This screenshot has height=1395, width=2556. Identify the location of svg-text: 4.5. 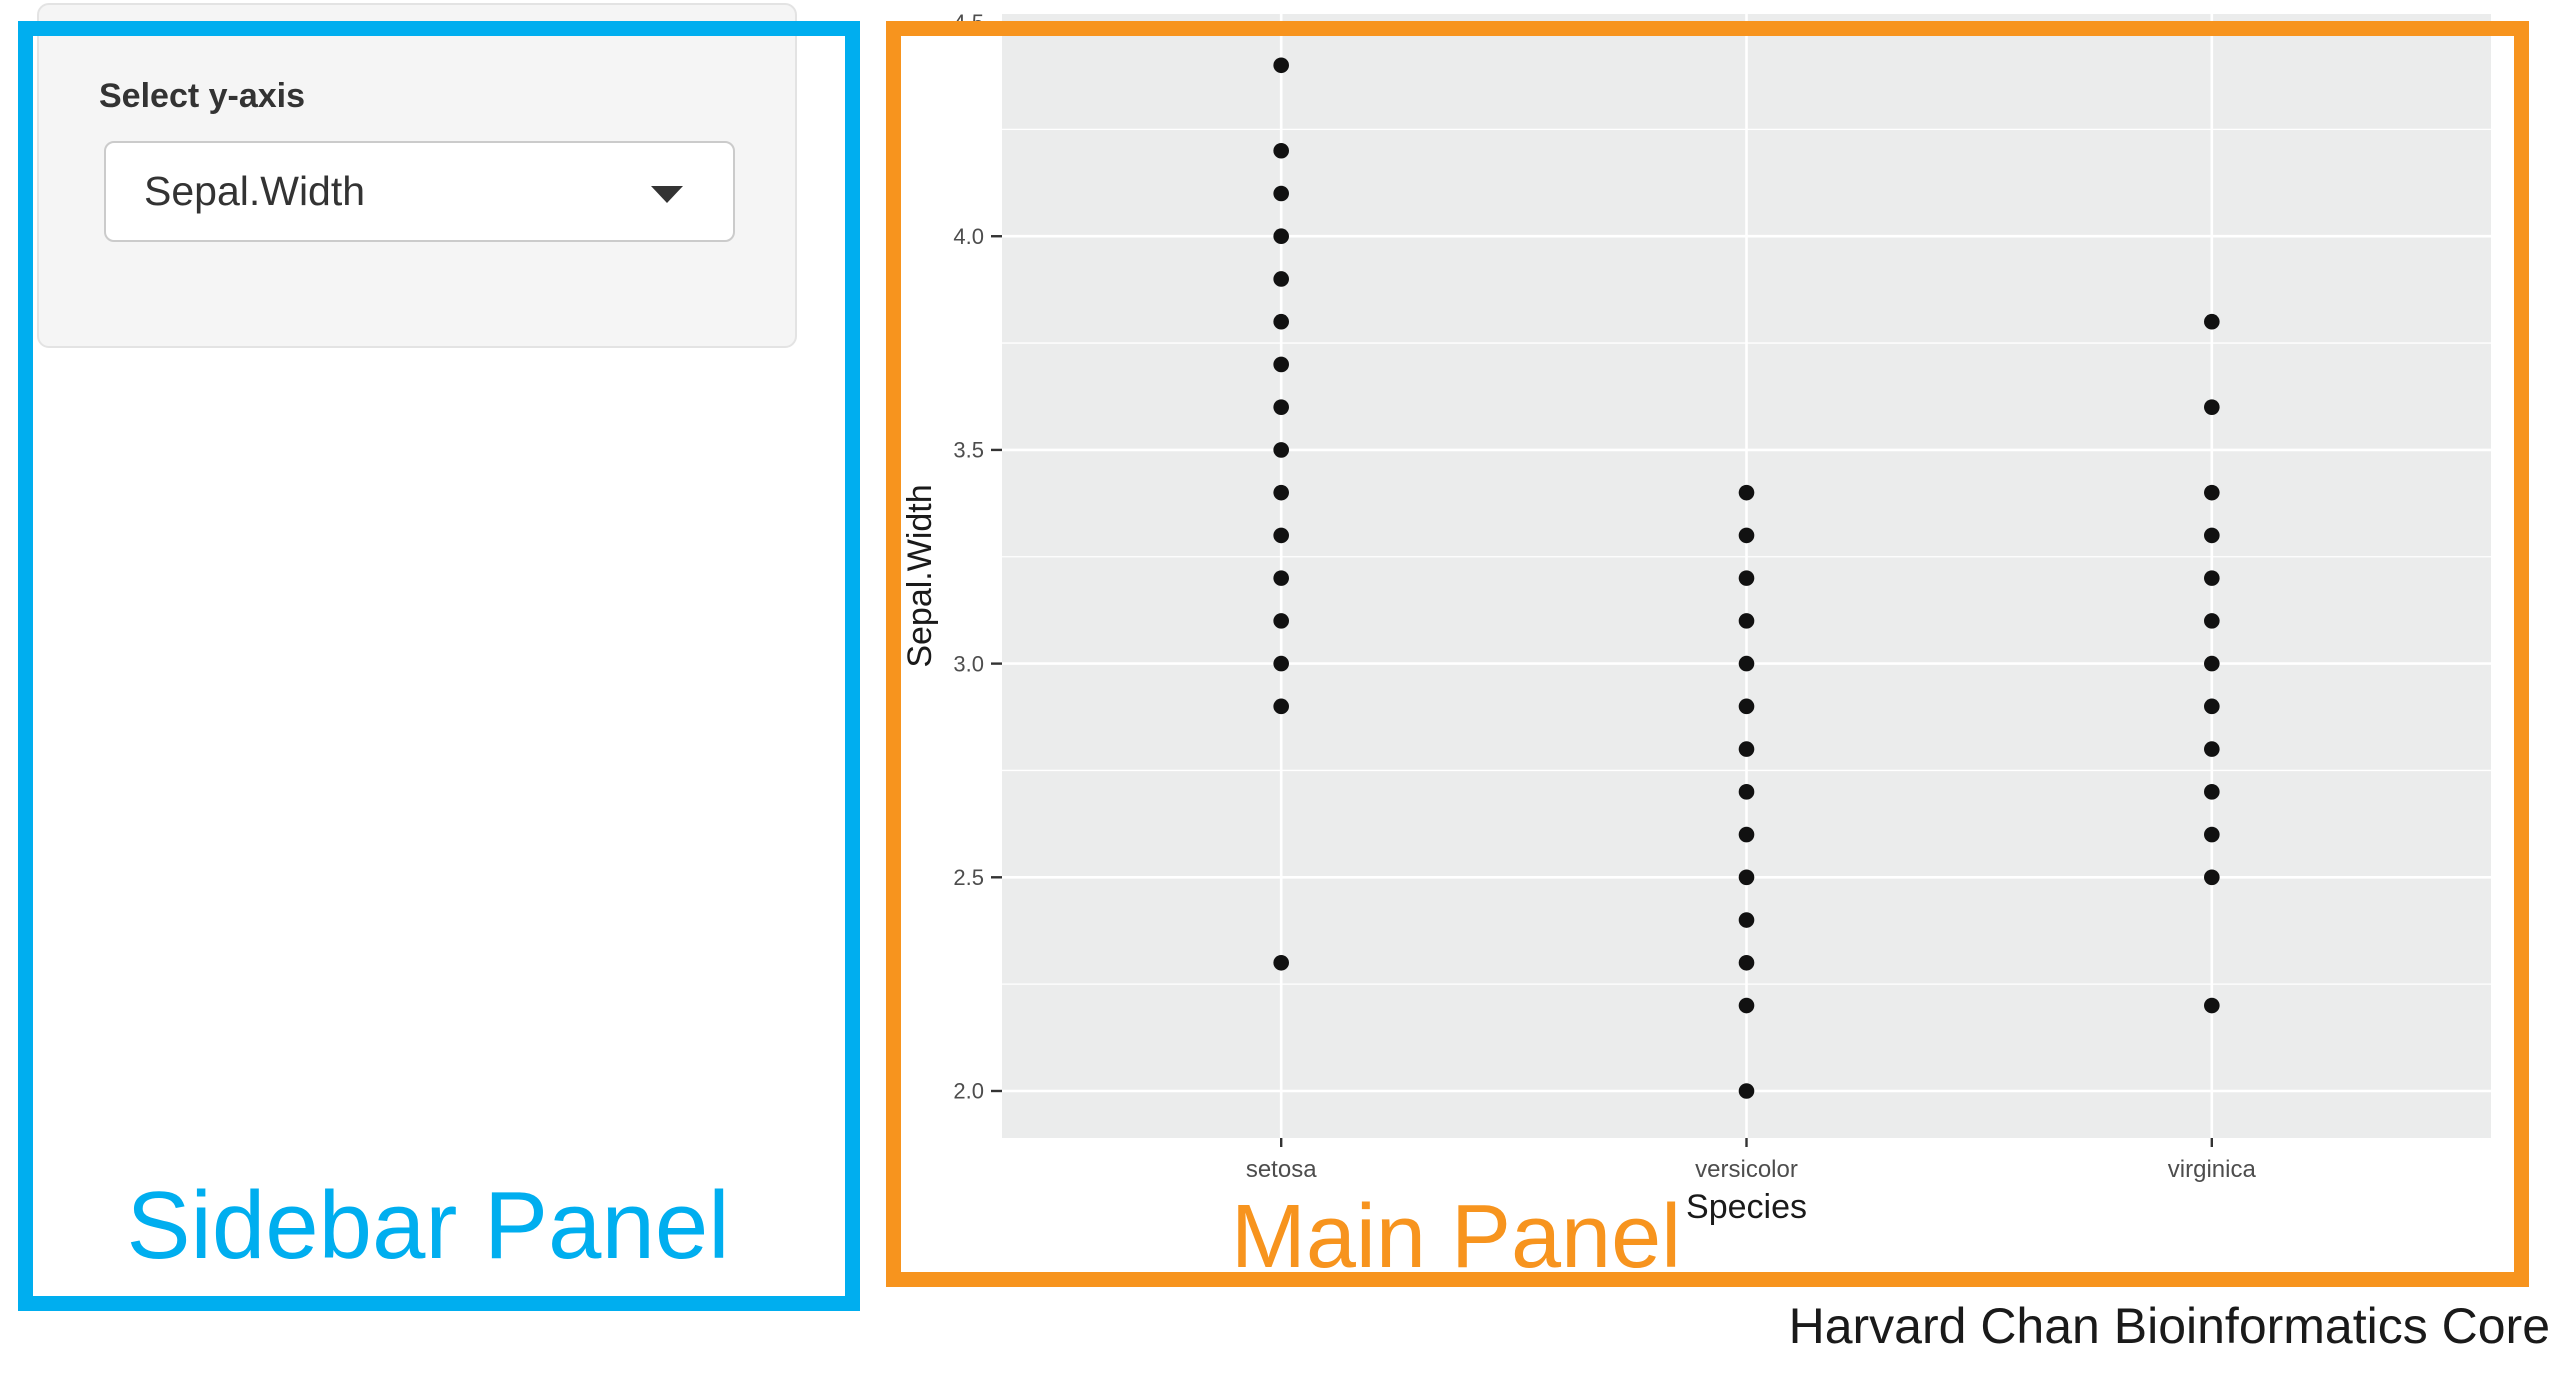
(968, 22).